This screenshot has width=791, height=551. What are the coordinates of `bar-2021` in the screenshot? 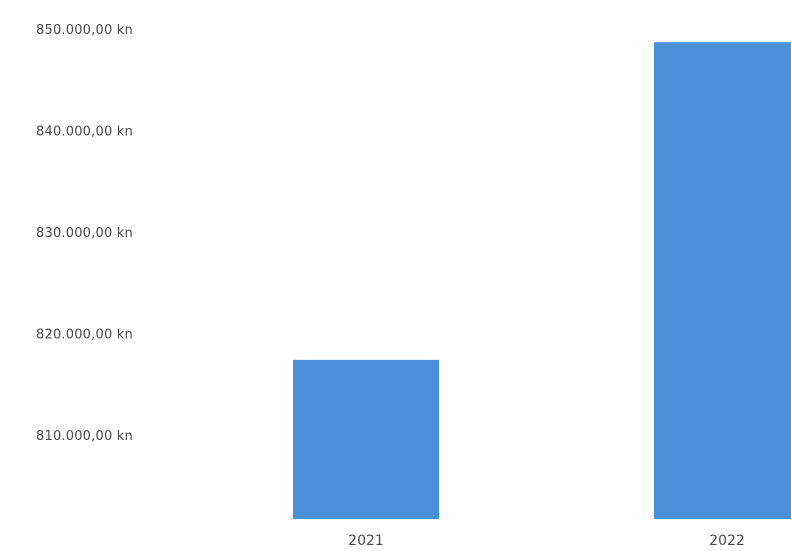 It's located at (366, 439).